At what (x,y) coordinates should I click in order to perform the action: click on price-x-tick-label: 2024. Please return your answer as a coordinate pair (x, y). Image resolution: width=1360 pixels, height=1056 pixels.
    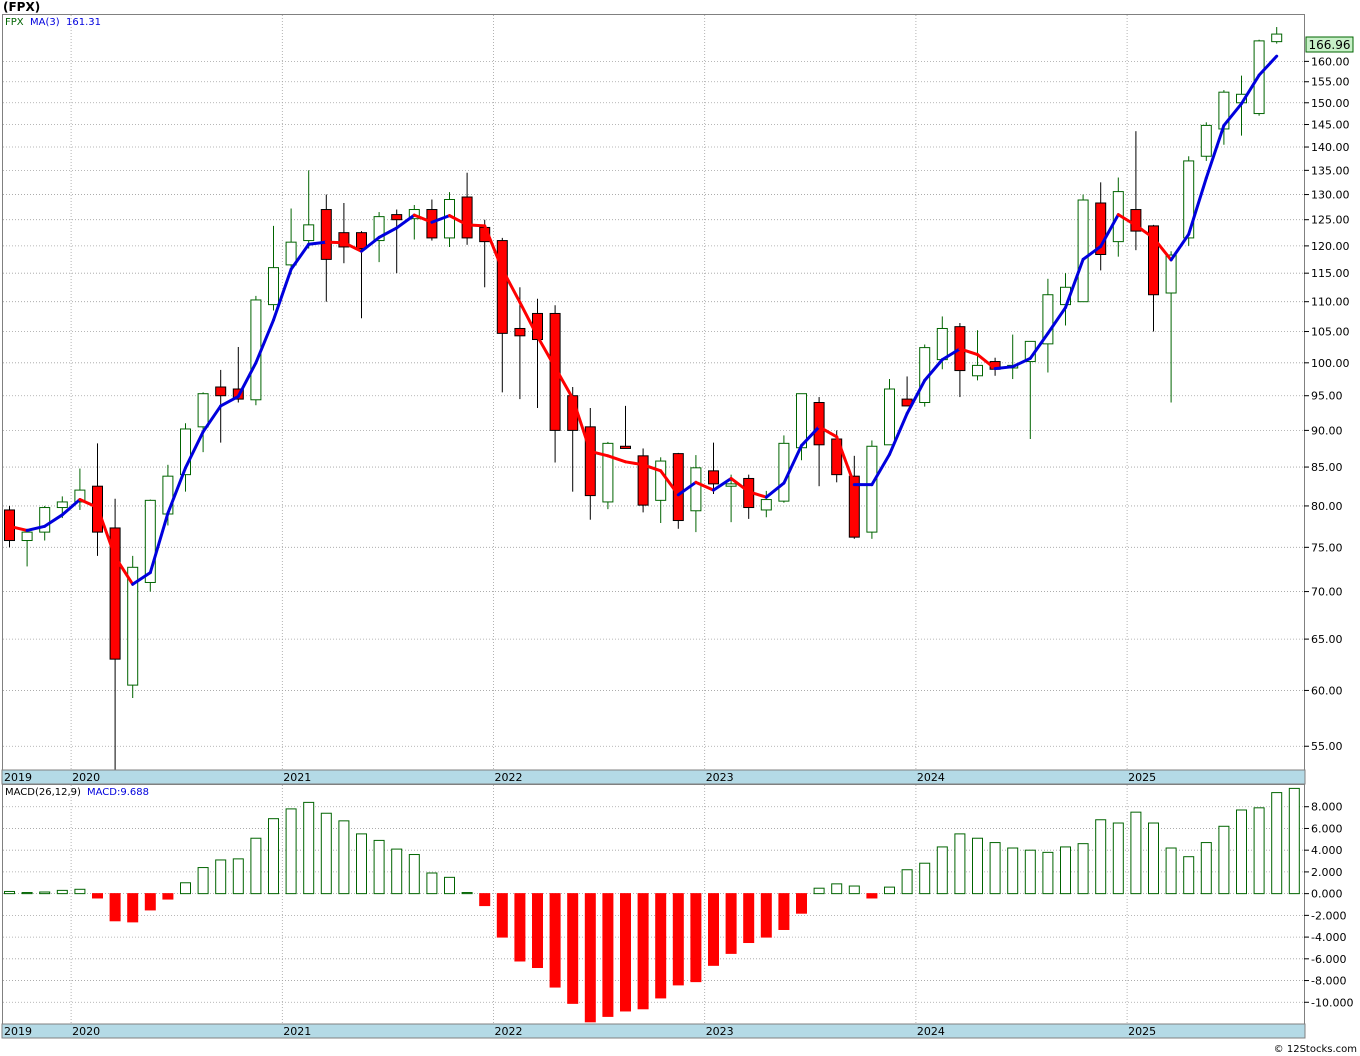
    Looking at the image, I should click on (931, 777).